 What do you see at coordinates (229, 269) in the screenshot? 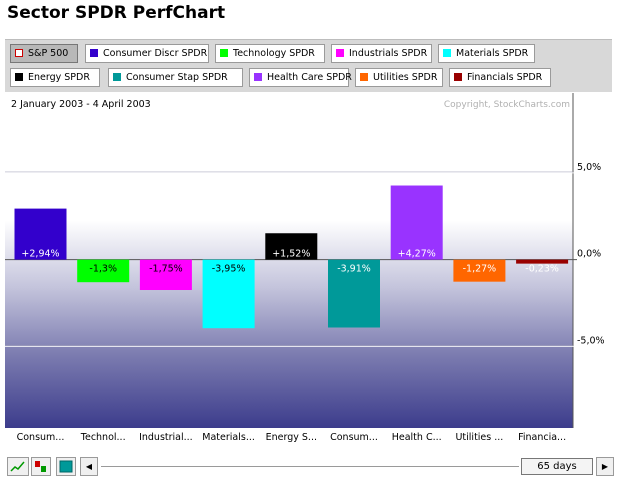
I see `bar-value-label: -3,95%` at bounding box center [229, 269].